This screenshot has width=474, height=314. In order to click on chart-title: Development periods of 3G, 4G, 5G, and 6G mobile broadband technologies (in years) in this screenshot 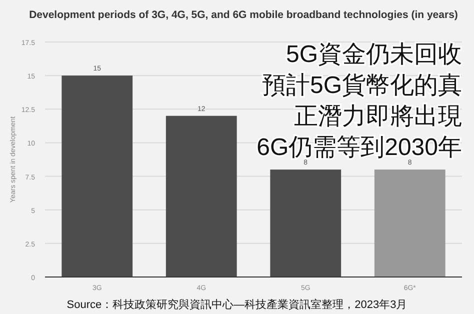, I will do `click(243, 15)`.